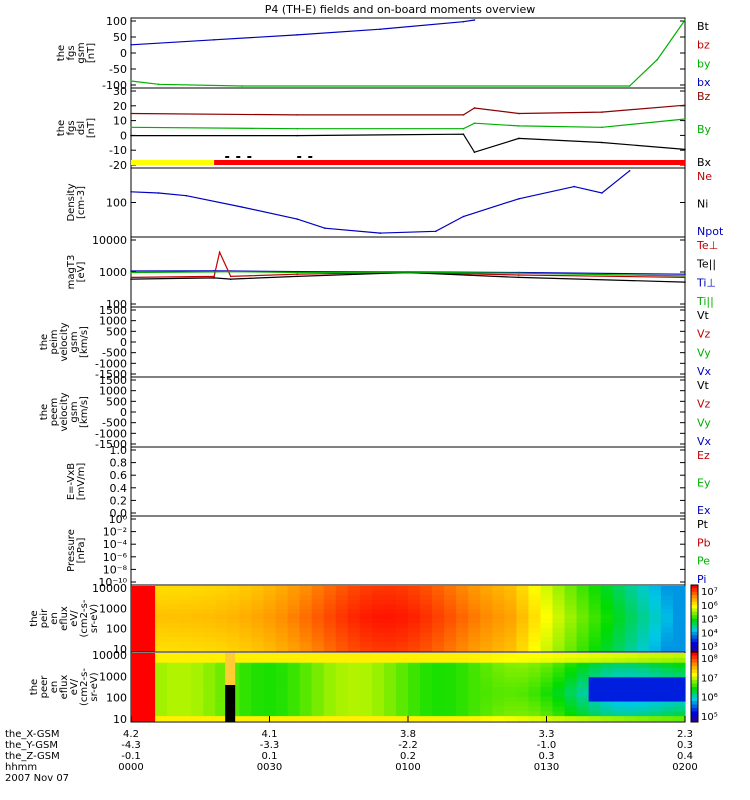 The height and width of the screenshot is (800, 750). Describe the element at coordinates (131, 272) in the screenshot. I see `point-Ti||` at that location.